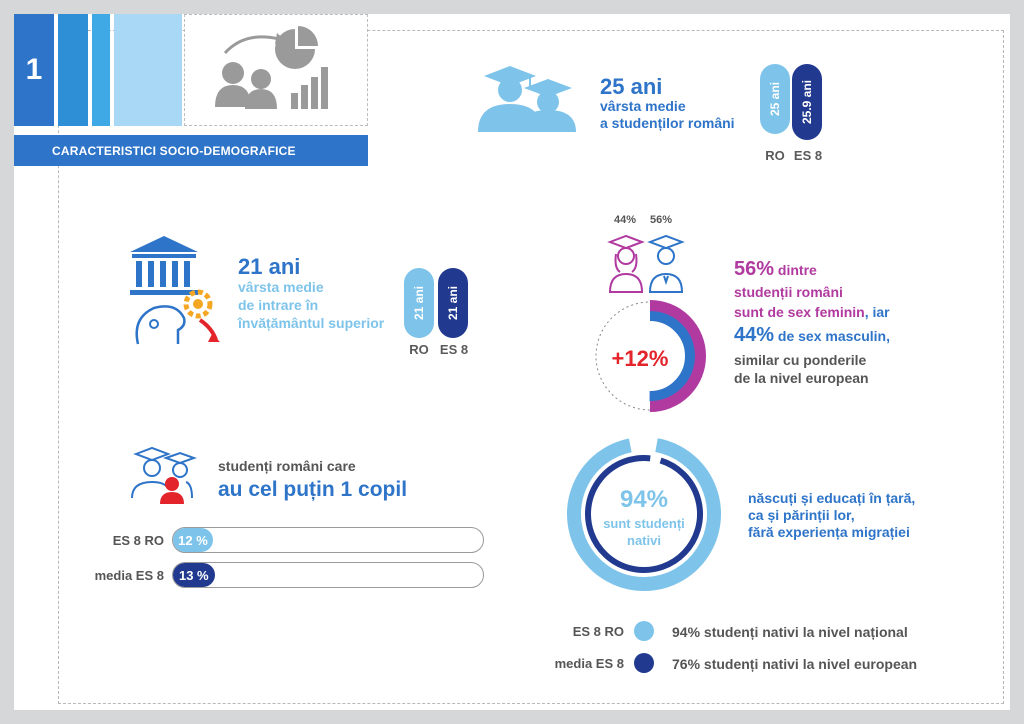 This screenshot has width=1024, height=724. What do you see at coordinates (788, 292) in the screenshot?
I see `gender-text-line2: studenții români` at bounding box center [788, 292].